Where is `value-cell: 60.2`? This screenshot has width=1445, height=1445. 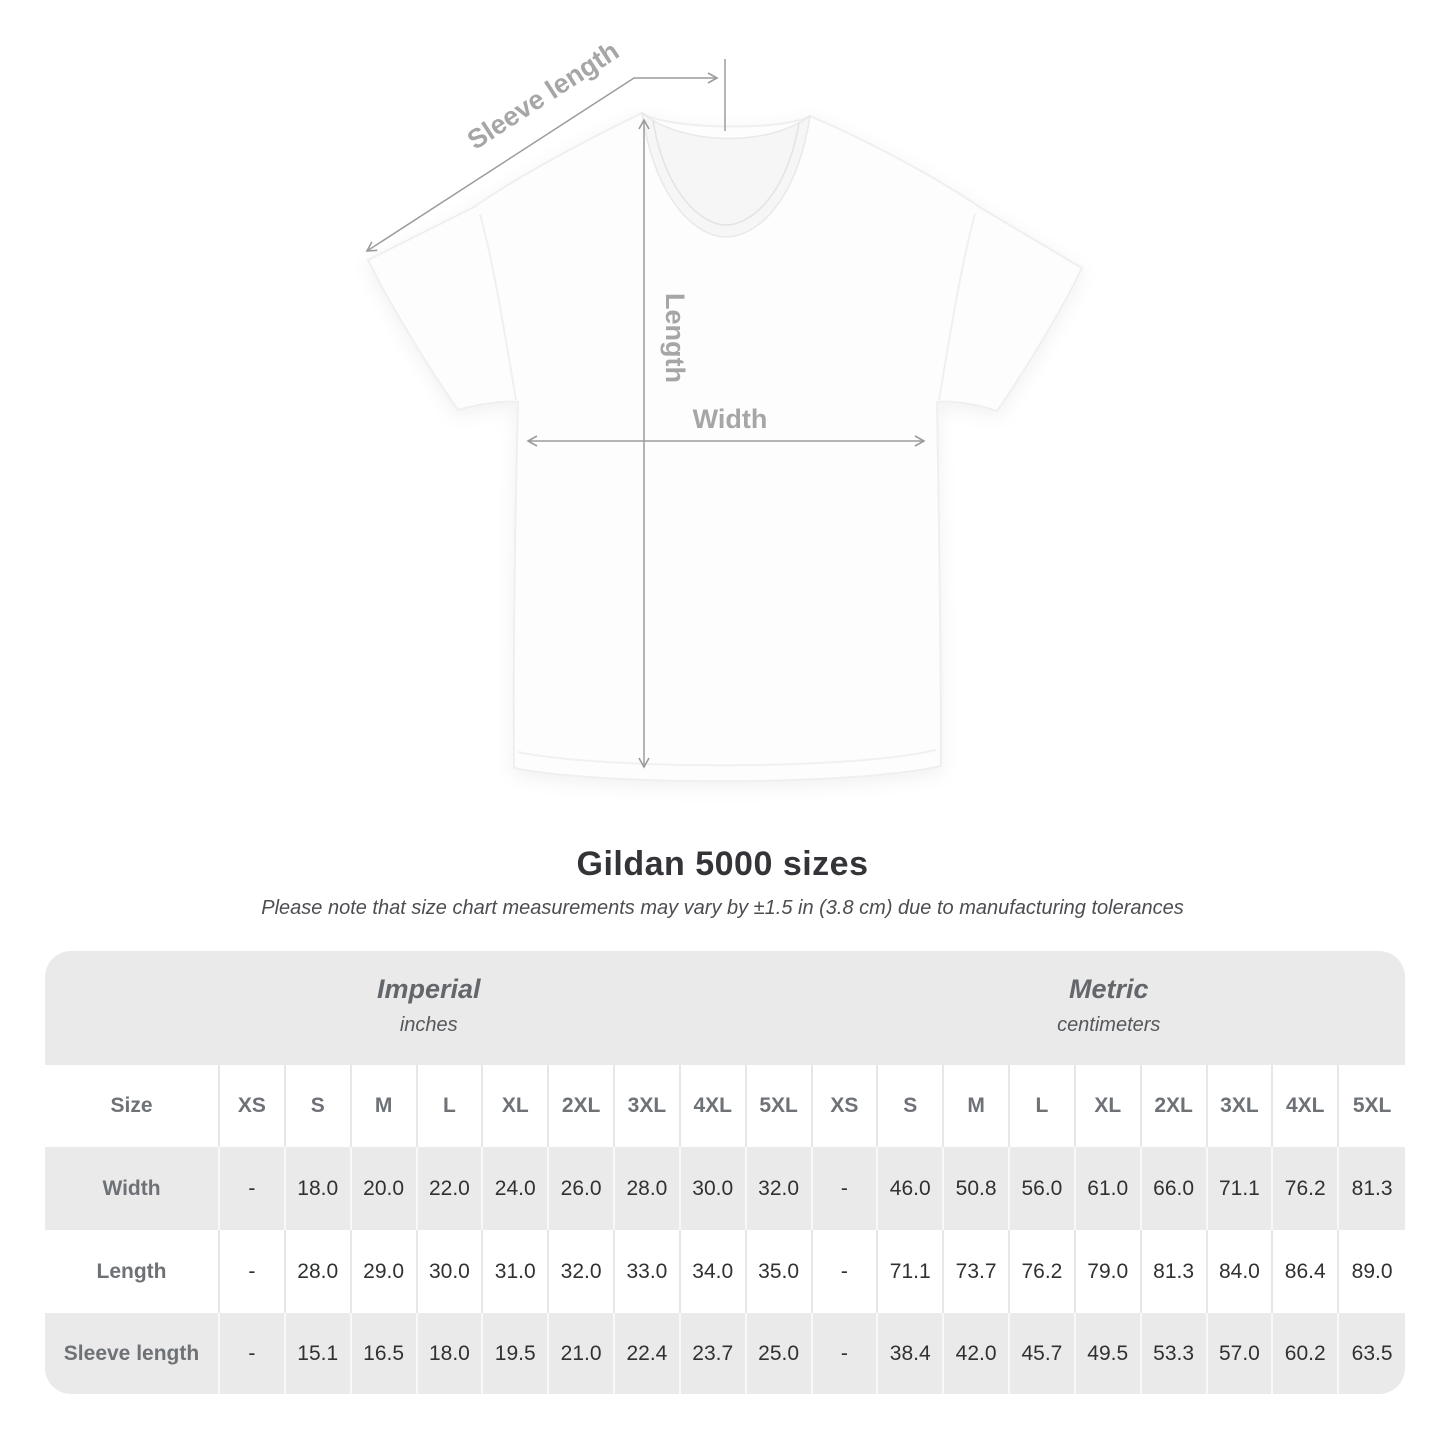 value-cell: 60.2 is located at coordinates (1306, 1353).